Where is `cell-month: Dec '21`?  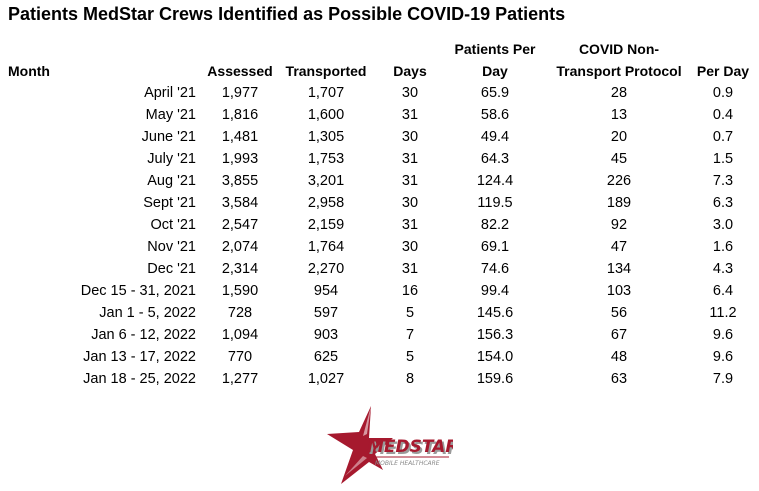 cell-month: Dec '21 is located at coordinates (171, 269).